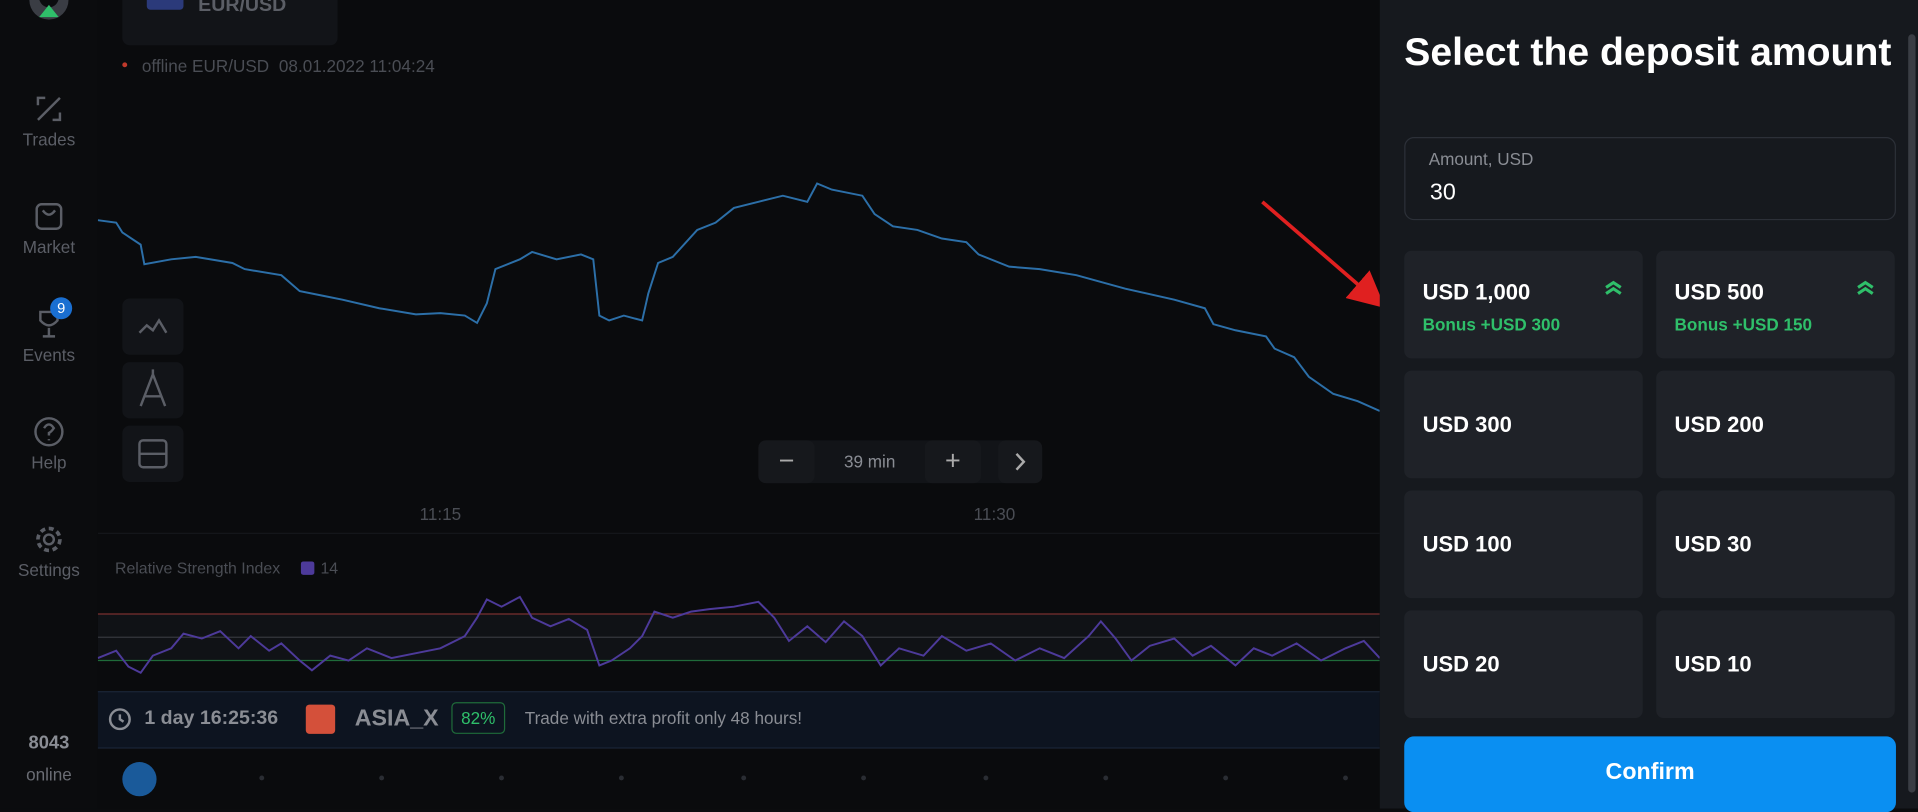  I want to click on option-bonus: Bonus +USD 300, so click(1491, 324).